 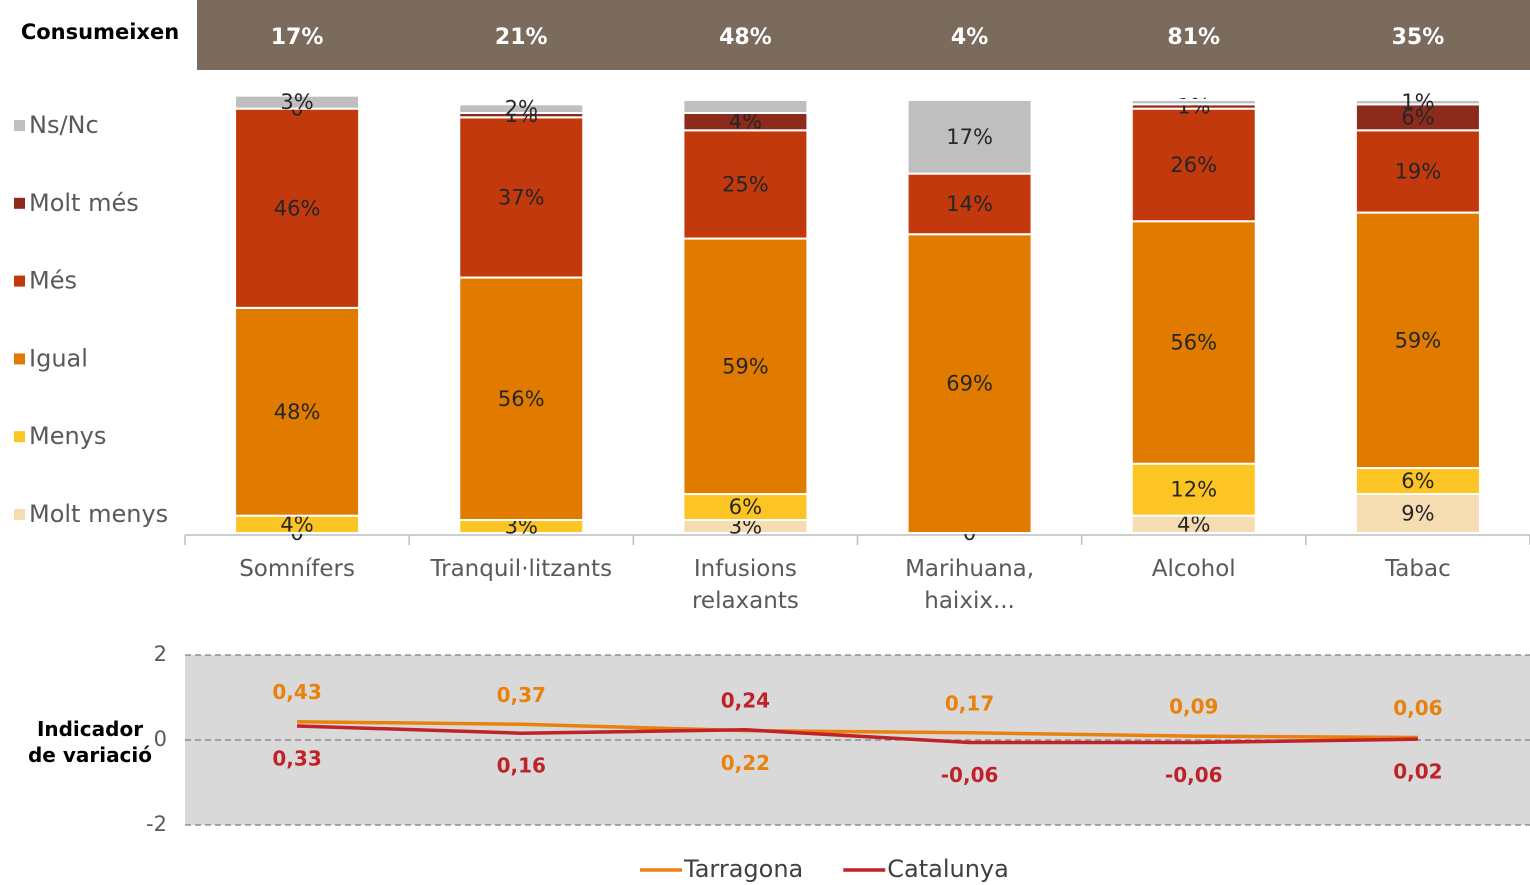 What do you see at coordinates (745, 585) in the screenshot?
I see `x-tick-label: Infusions relaxants` at bounding box center [745, 585].